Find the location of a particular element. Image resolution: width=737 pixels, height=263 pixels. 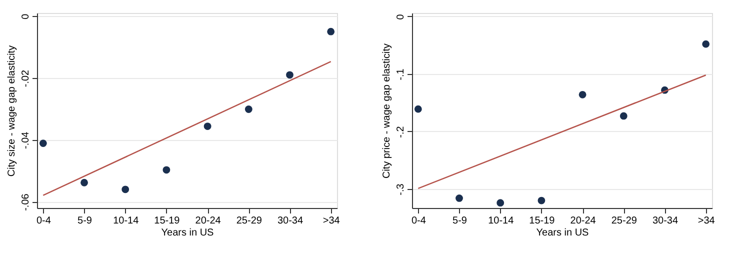

y-tick-label: -.02 is located at coordinates (26, 78).